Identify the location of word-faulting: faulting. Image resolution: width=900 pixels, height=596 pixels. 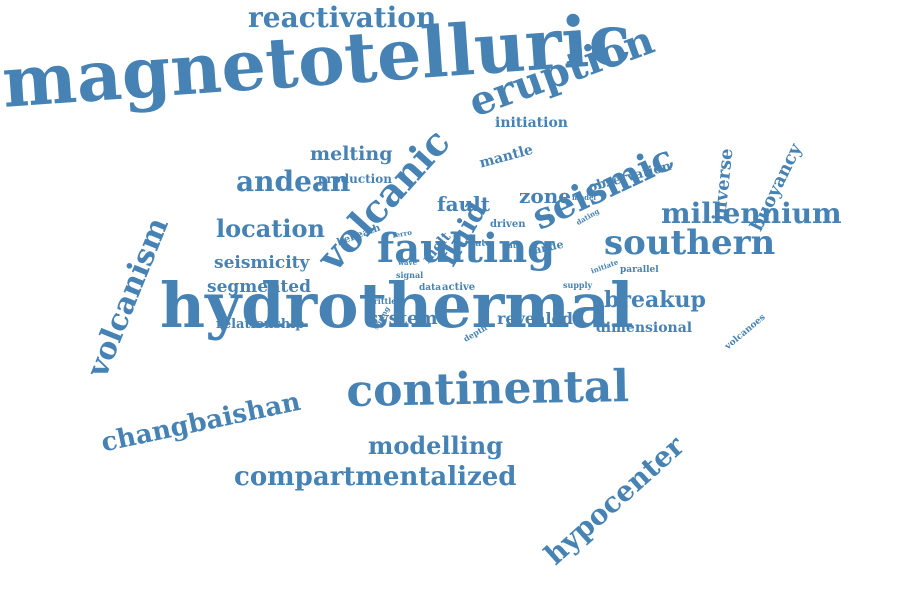
(466, 248).